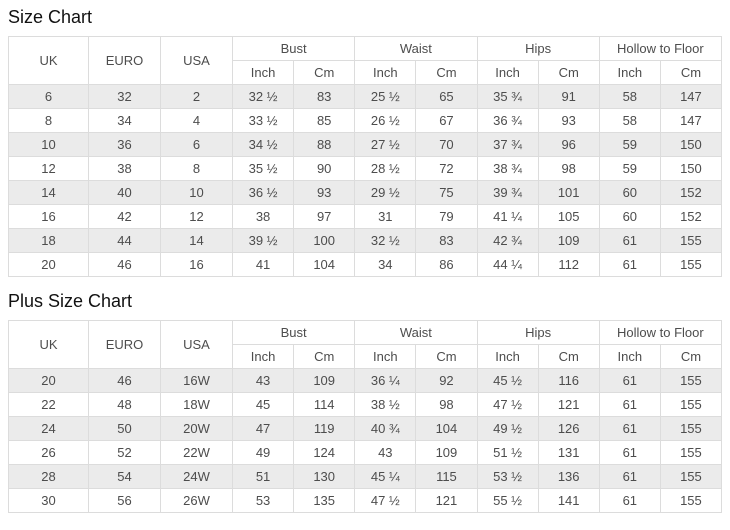 The width and height of the screenshot is (730, 530). I want to click on table-cell: 36, so click(124, 144).